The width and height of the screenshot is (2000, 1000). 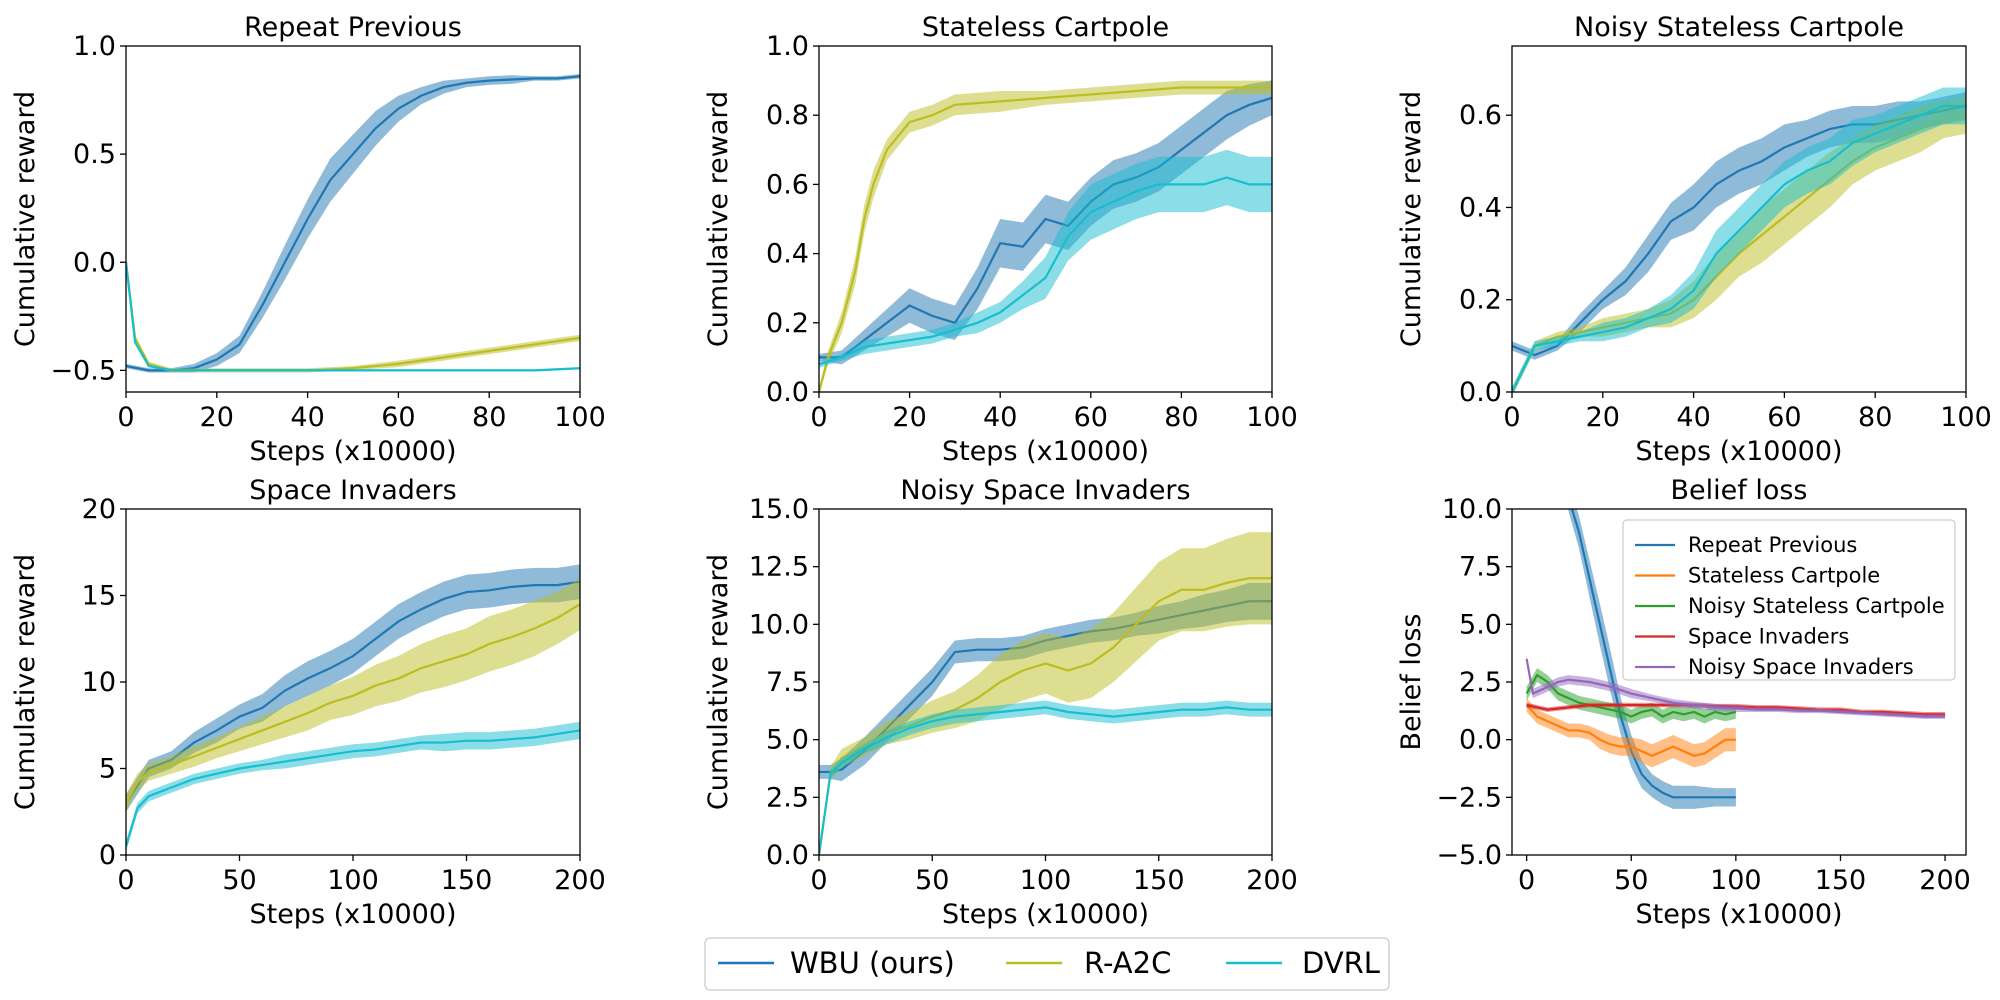 I want to click on y-tick-label: 10.0, so click(x=779, y=624).